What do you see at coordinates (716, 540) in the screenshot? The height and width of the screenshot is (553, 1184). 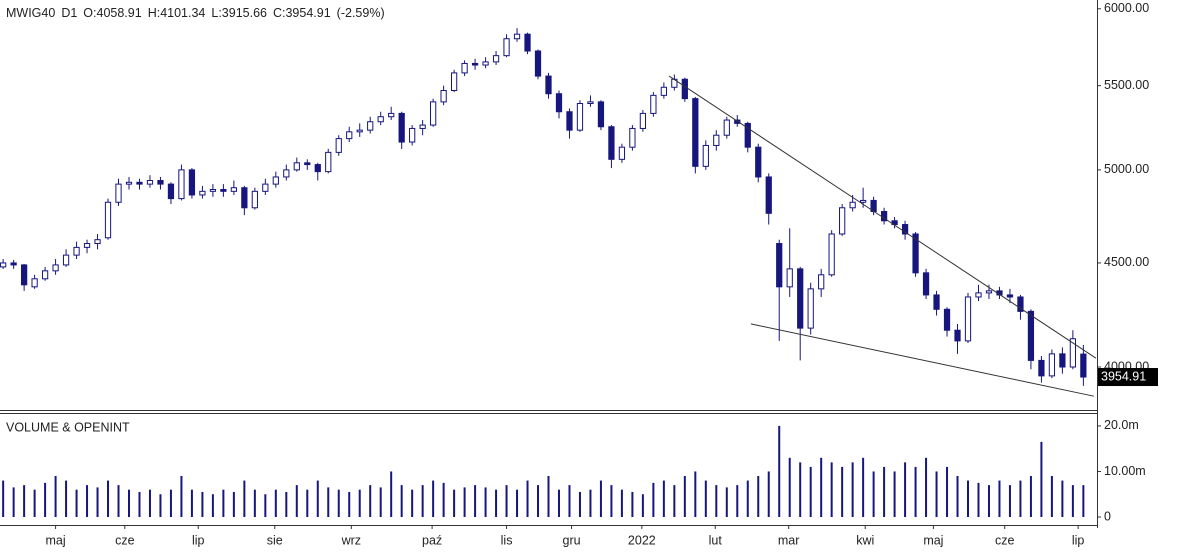 I see `x-tick-label: lut` at bounding box center [716, 540].